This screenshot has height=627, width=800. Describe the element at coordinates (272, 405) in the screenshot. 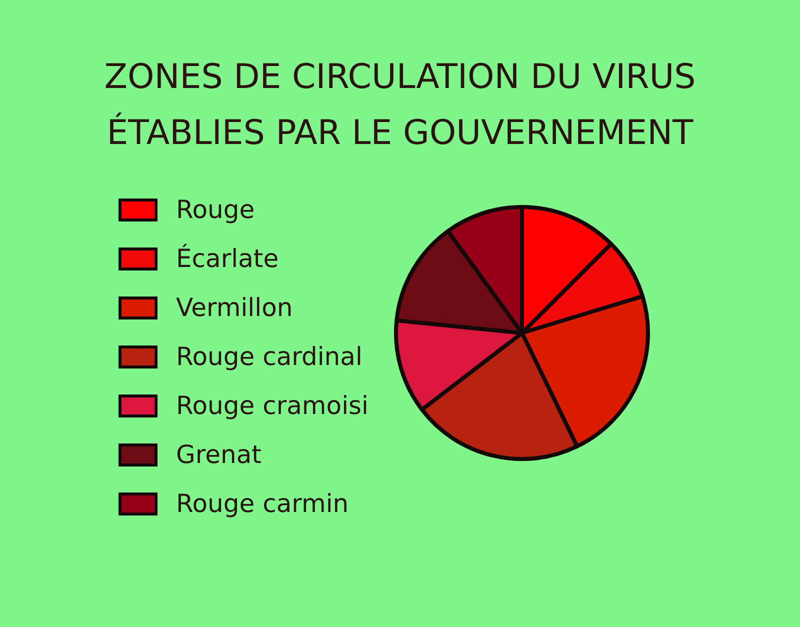

I see `legend-label: Rouge cramoisi` at that location.